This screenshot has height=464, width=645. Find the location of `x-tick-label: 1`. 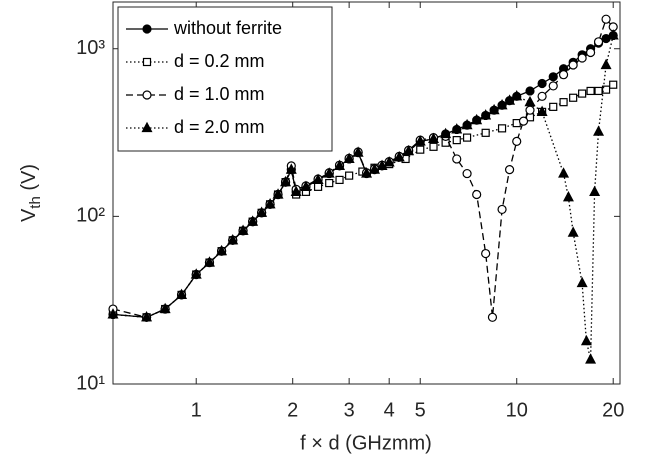

x-tick-label: 1 is located at coordinates (196, 410).